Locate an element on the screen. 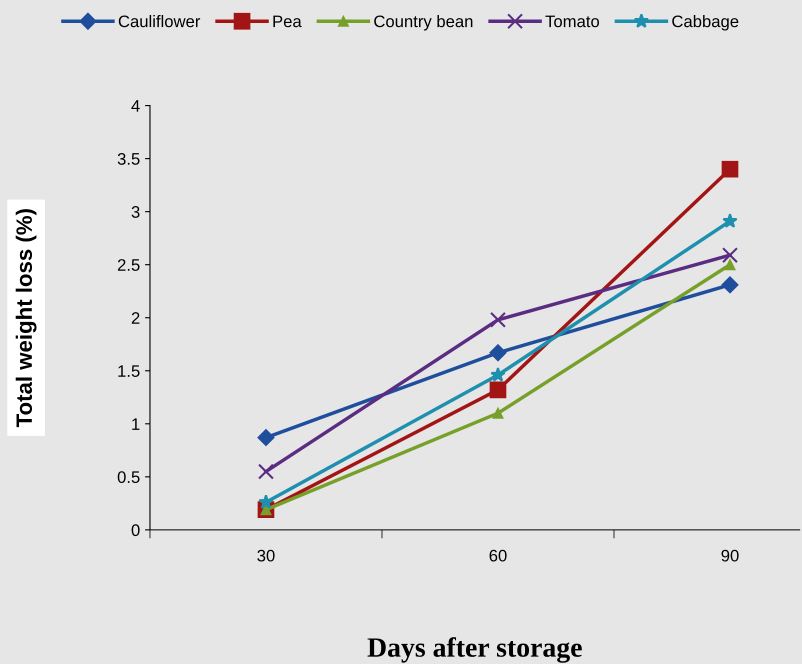 This screenshot has height=664, width=802. x-axis-title: Days after storage is located at coordinates (475, 650).